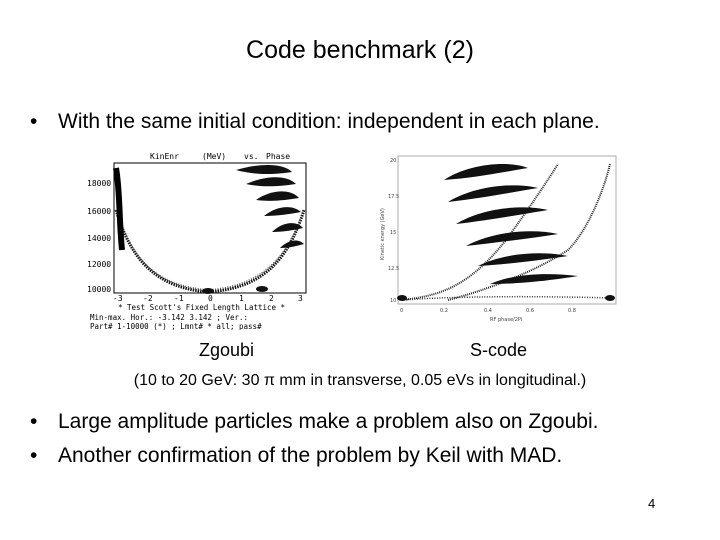 The image size is (720, 540). What do you see at coordinates (300, 298) in the screenshot?
I see `zgoubi-xtick-7: 3` at bounding box center [300, 298].